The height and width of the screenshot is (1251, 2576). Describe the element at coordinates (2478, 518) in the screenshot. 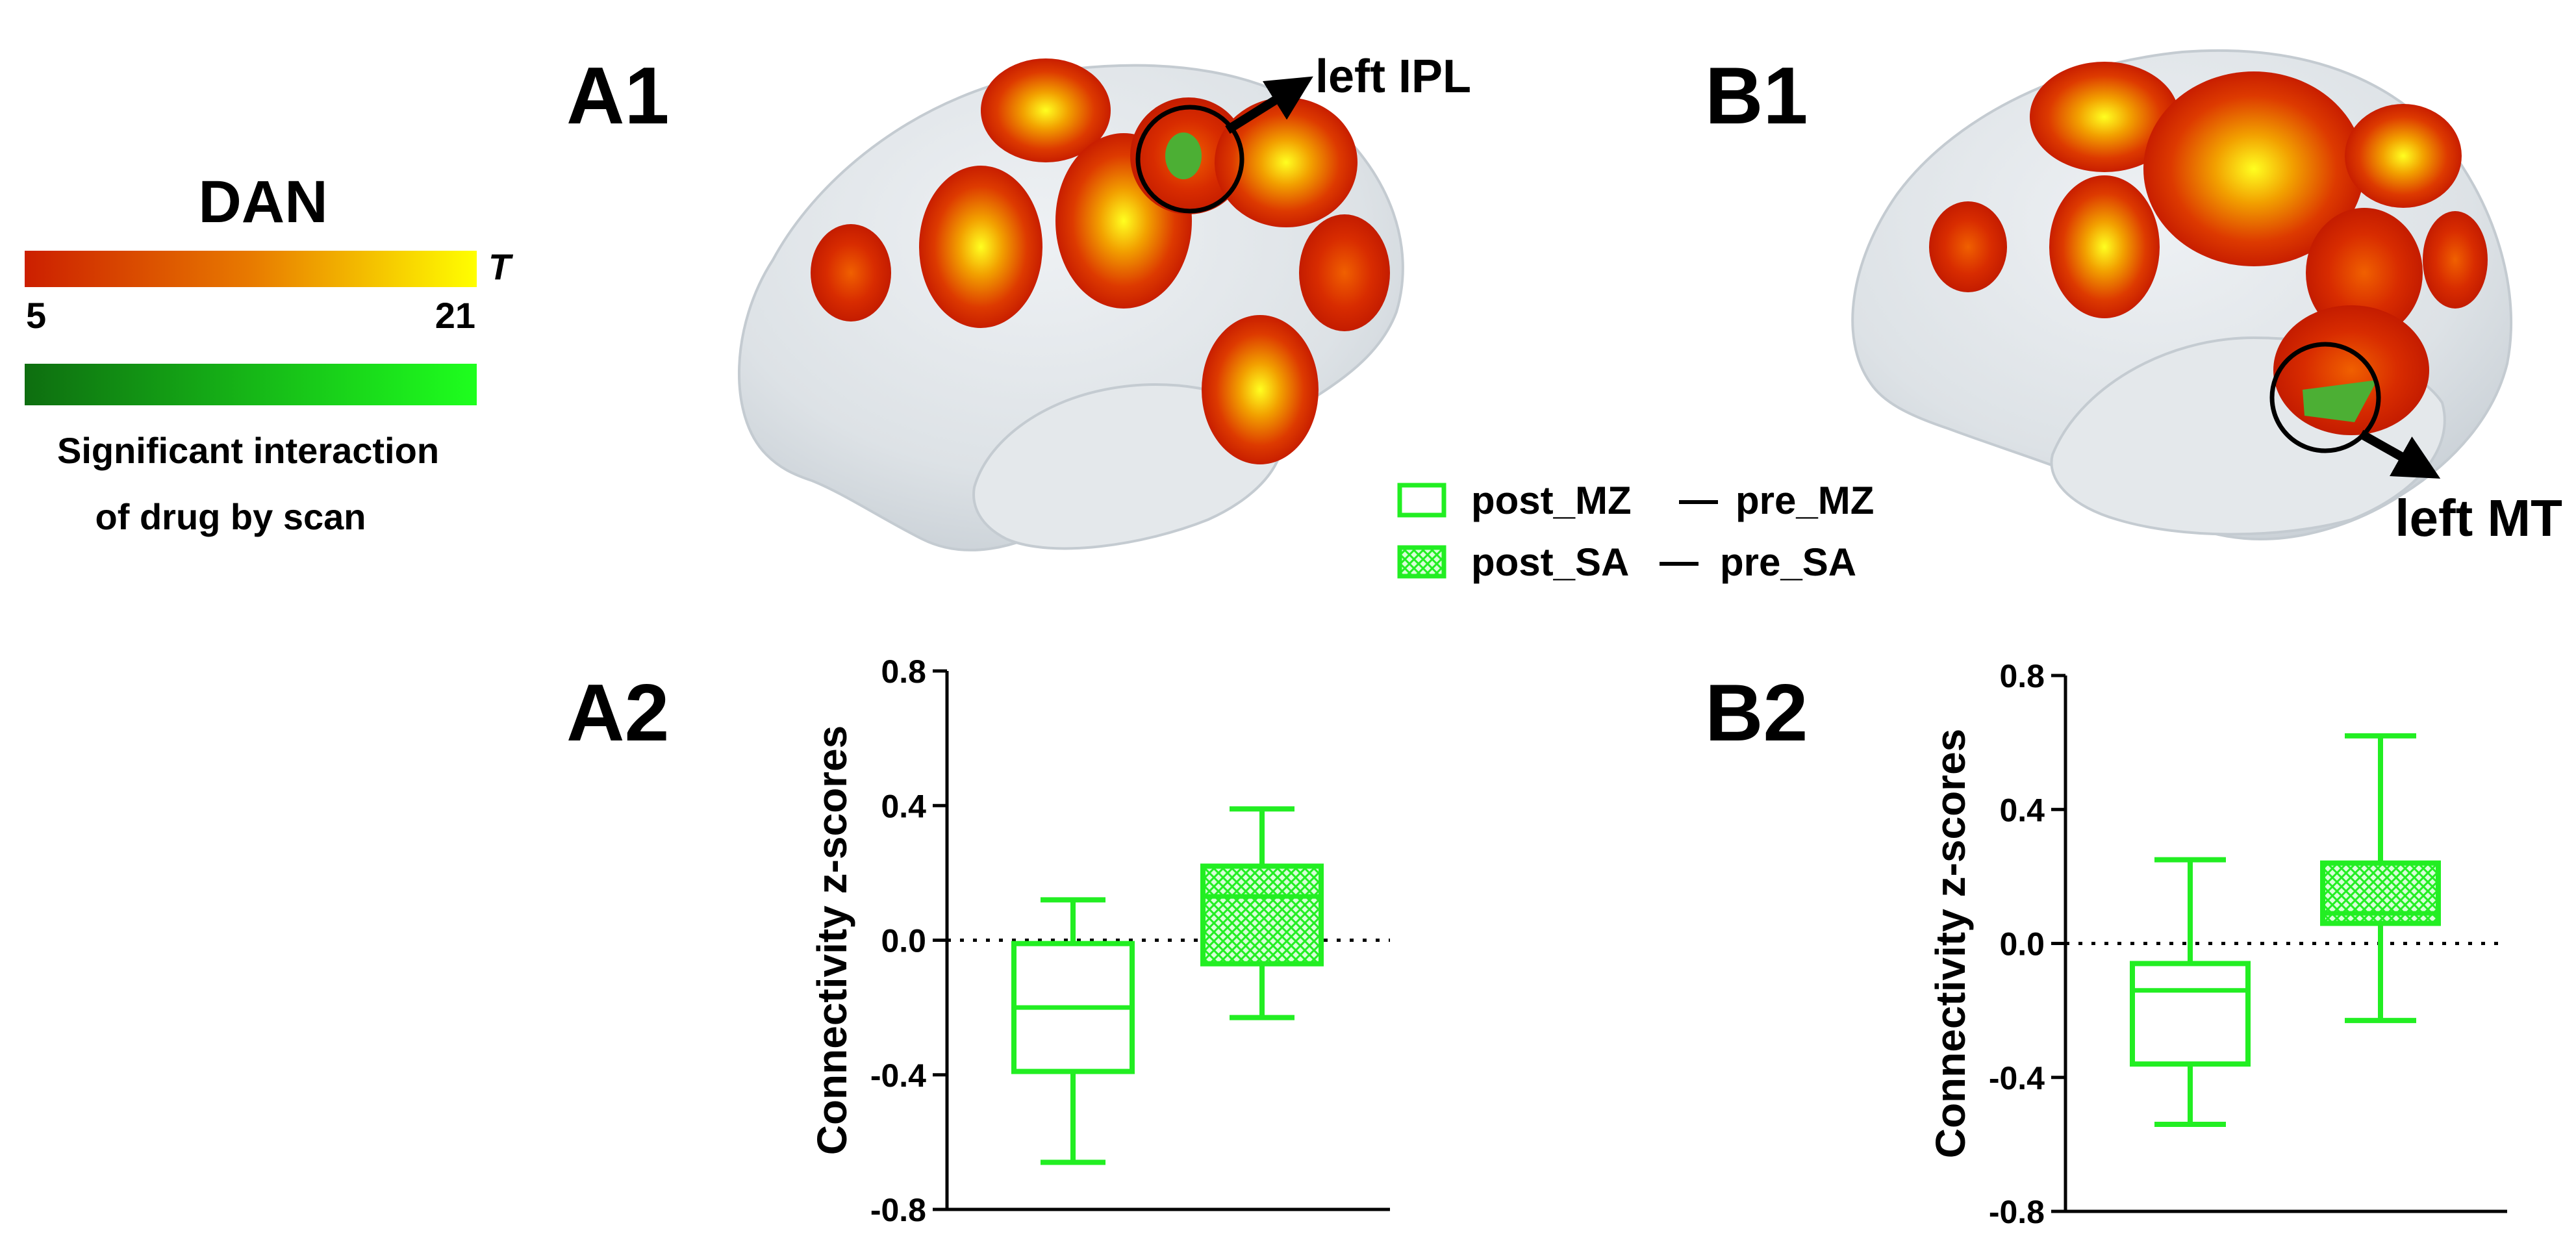

I see `region-label-mt: left MT` at that location.